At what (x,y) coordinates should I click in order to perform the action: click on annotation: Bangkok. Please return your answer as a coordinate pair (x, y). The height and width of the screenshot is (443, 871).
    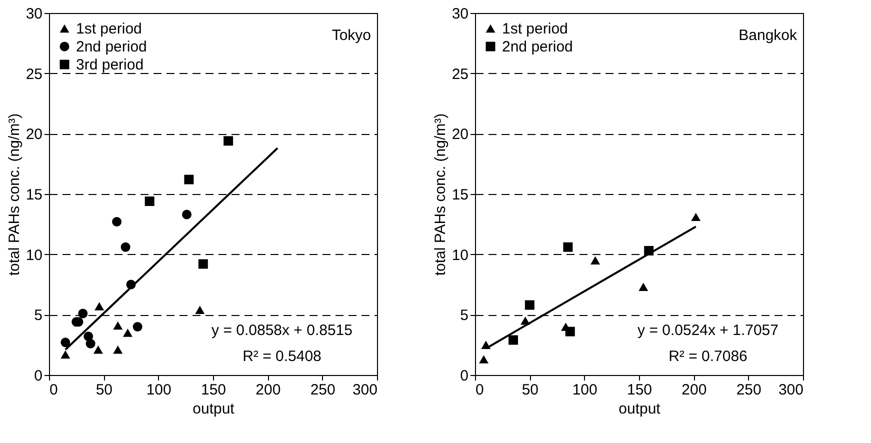
    Looking at the image, I should click on (768, 35).